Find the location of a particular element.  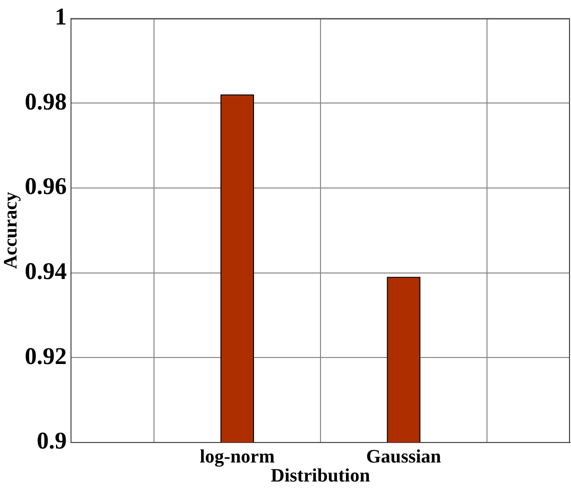

y-axis-title: Accuracy is located at coordinates (11, 230).